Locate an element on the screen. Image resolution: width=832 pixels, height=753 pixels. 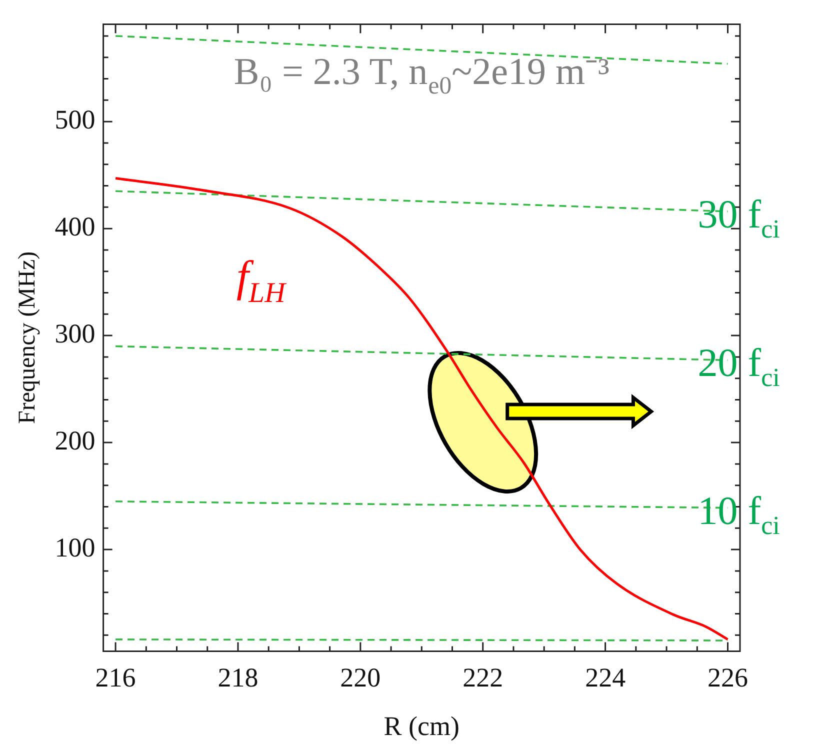
y-axis-title: Frequency (MHz) is located at coordinates (27, 337).